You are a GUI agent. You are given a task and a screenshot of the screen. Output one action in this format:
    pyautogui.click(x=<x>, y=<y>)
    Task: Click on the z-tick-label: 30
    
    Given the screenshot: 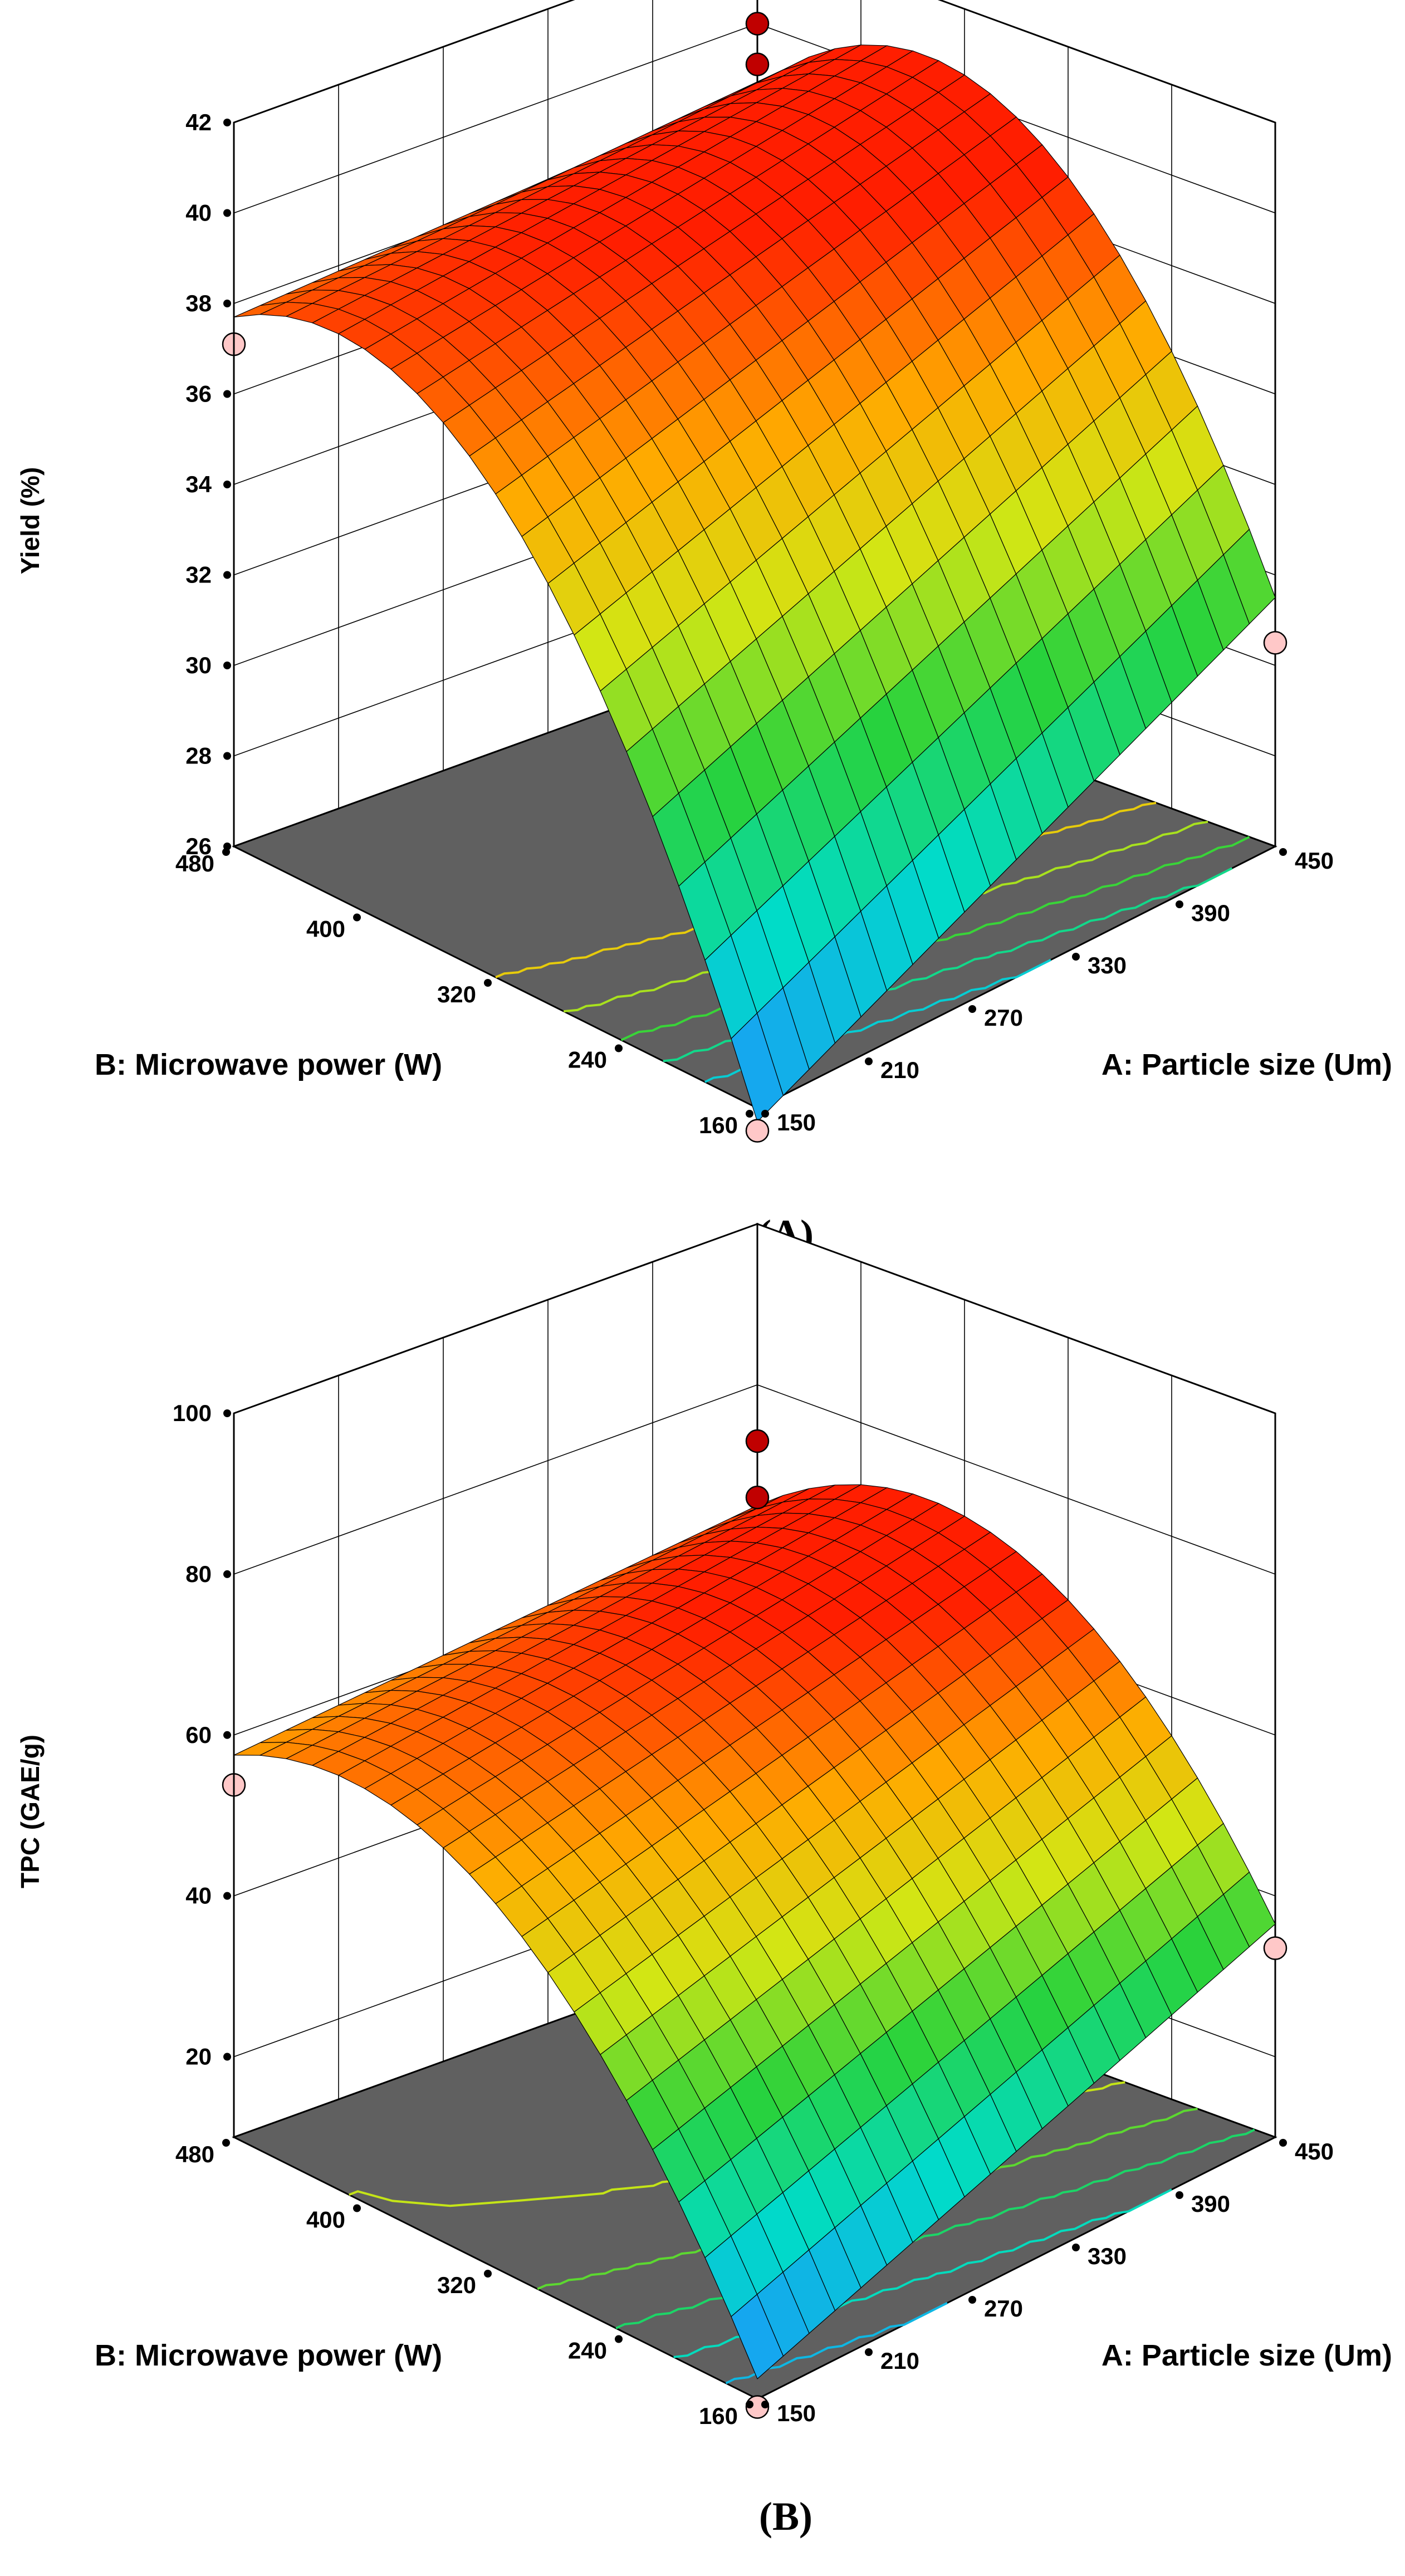 What is the action you would take?
    pyautogui.click(x=198, y=665)
    